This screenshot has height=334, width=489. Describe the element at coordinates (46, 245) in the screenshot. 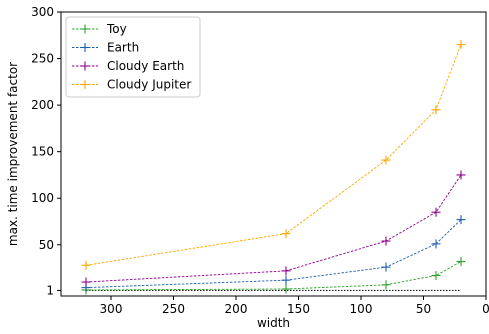

I see `y-tick-label: 50` at that location.